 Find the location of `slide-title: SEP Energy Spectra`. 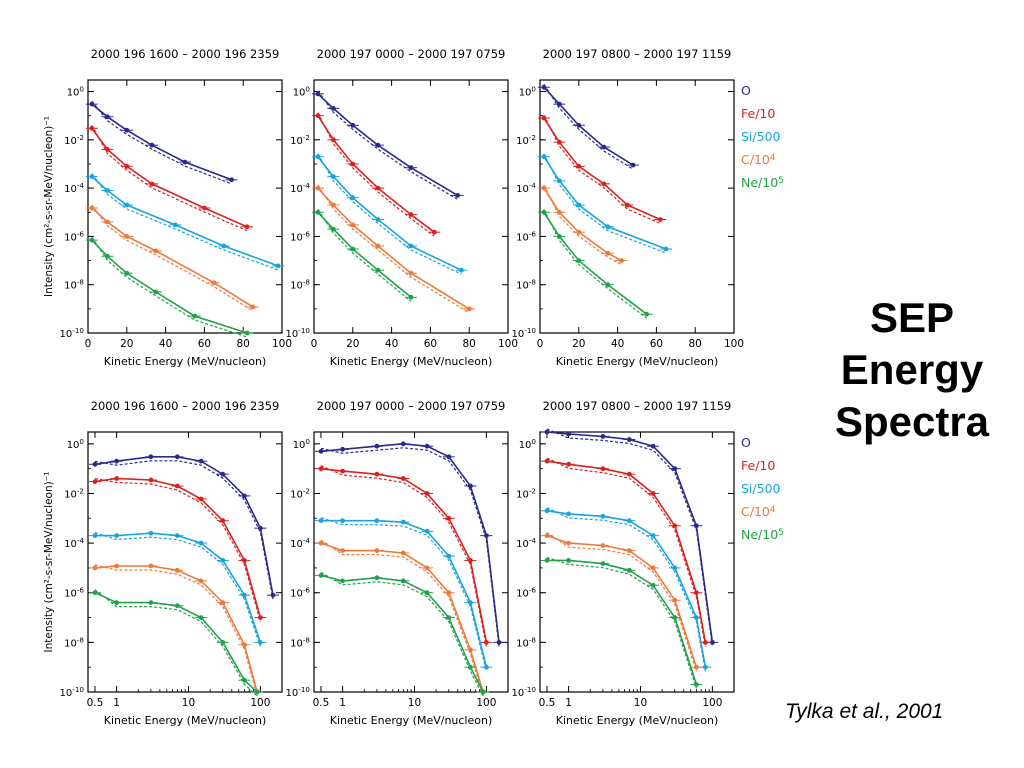

slide-title: SEP Energy Spectra is located at coordinates (912, 370).